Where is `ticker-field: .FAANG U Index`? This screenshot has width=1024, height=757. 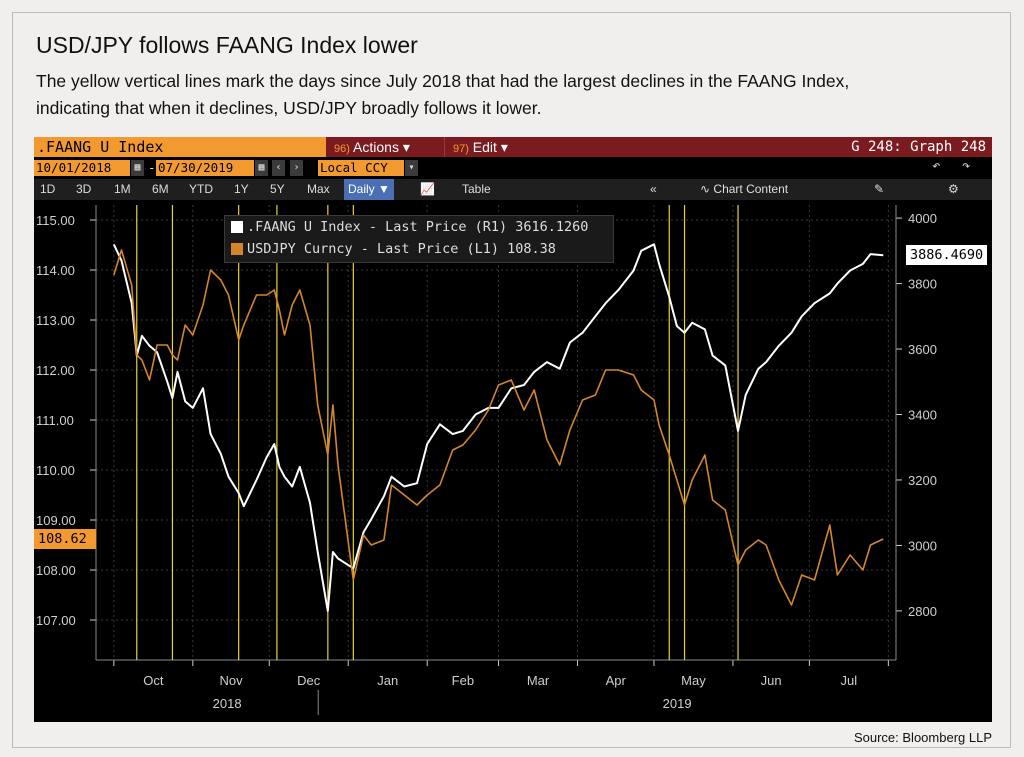
ticker-field: .FAANG U Index is located at coordinates (180, 147).